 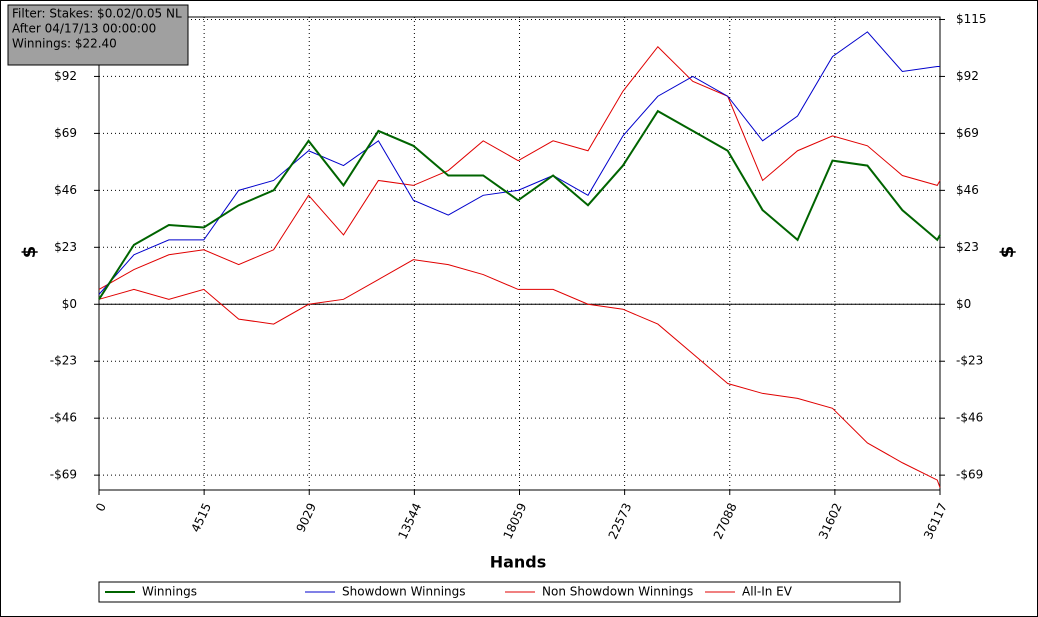 What do you see at coordinates (29, 252) in the screenshot?
I see `y-axis-label: $` at bounding box center [29, 252].